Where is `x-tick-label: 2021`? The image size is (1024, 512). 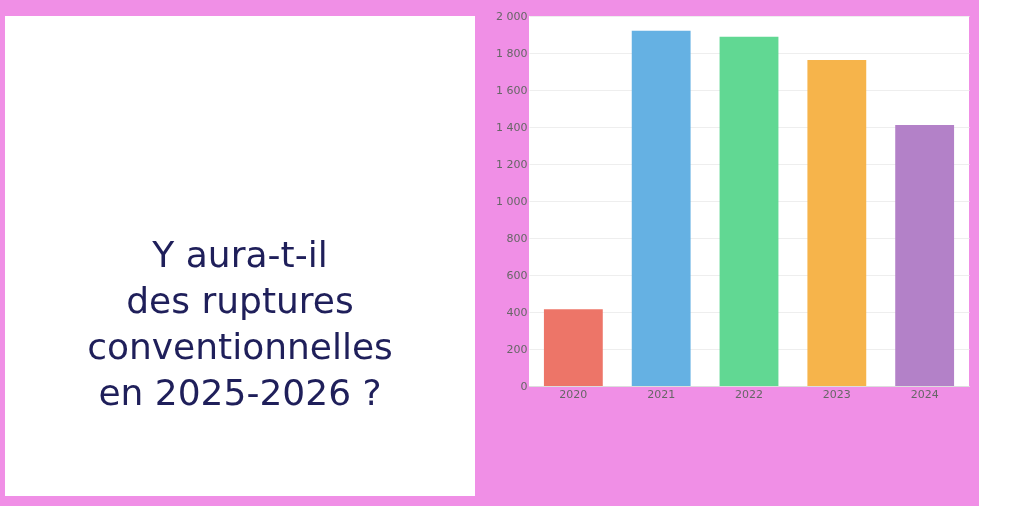 x-tick-label: 2021 is located at coordinates (661, 394).